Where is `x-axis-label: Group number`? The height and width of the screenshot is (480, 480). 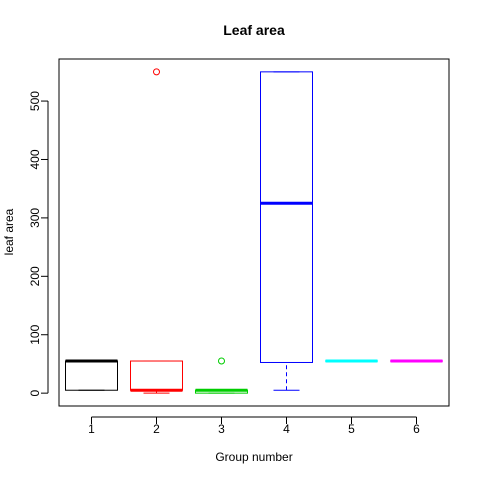 x-axis-label: Group number is located at coordinates (253, 457).